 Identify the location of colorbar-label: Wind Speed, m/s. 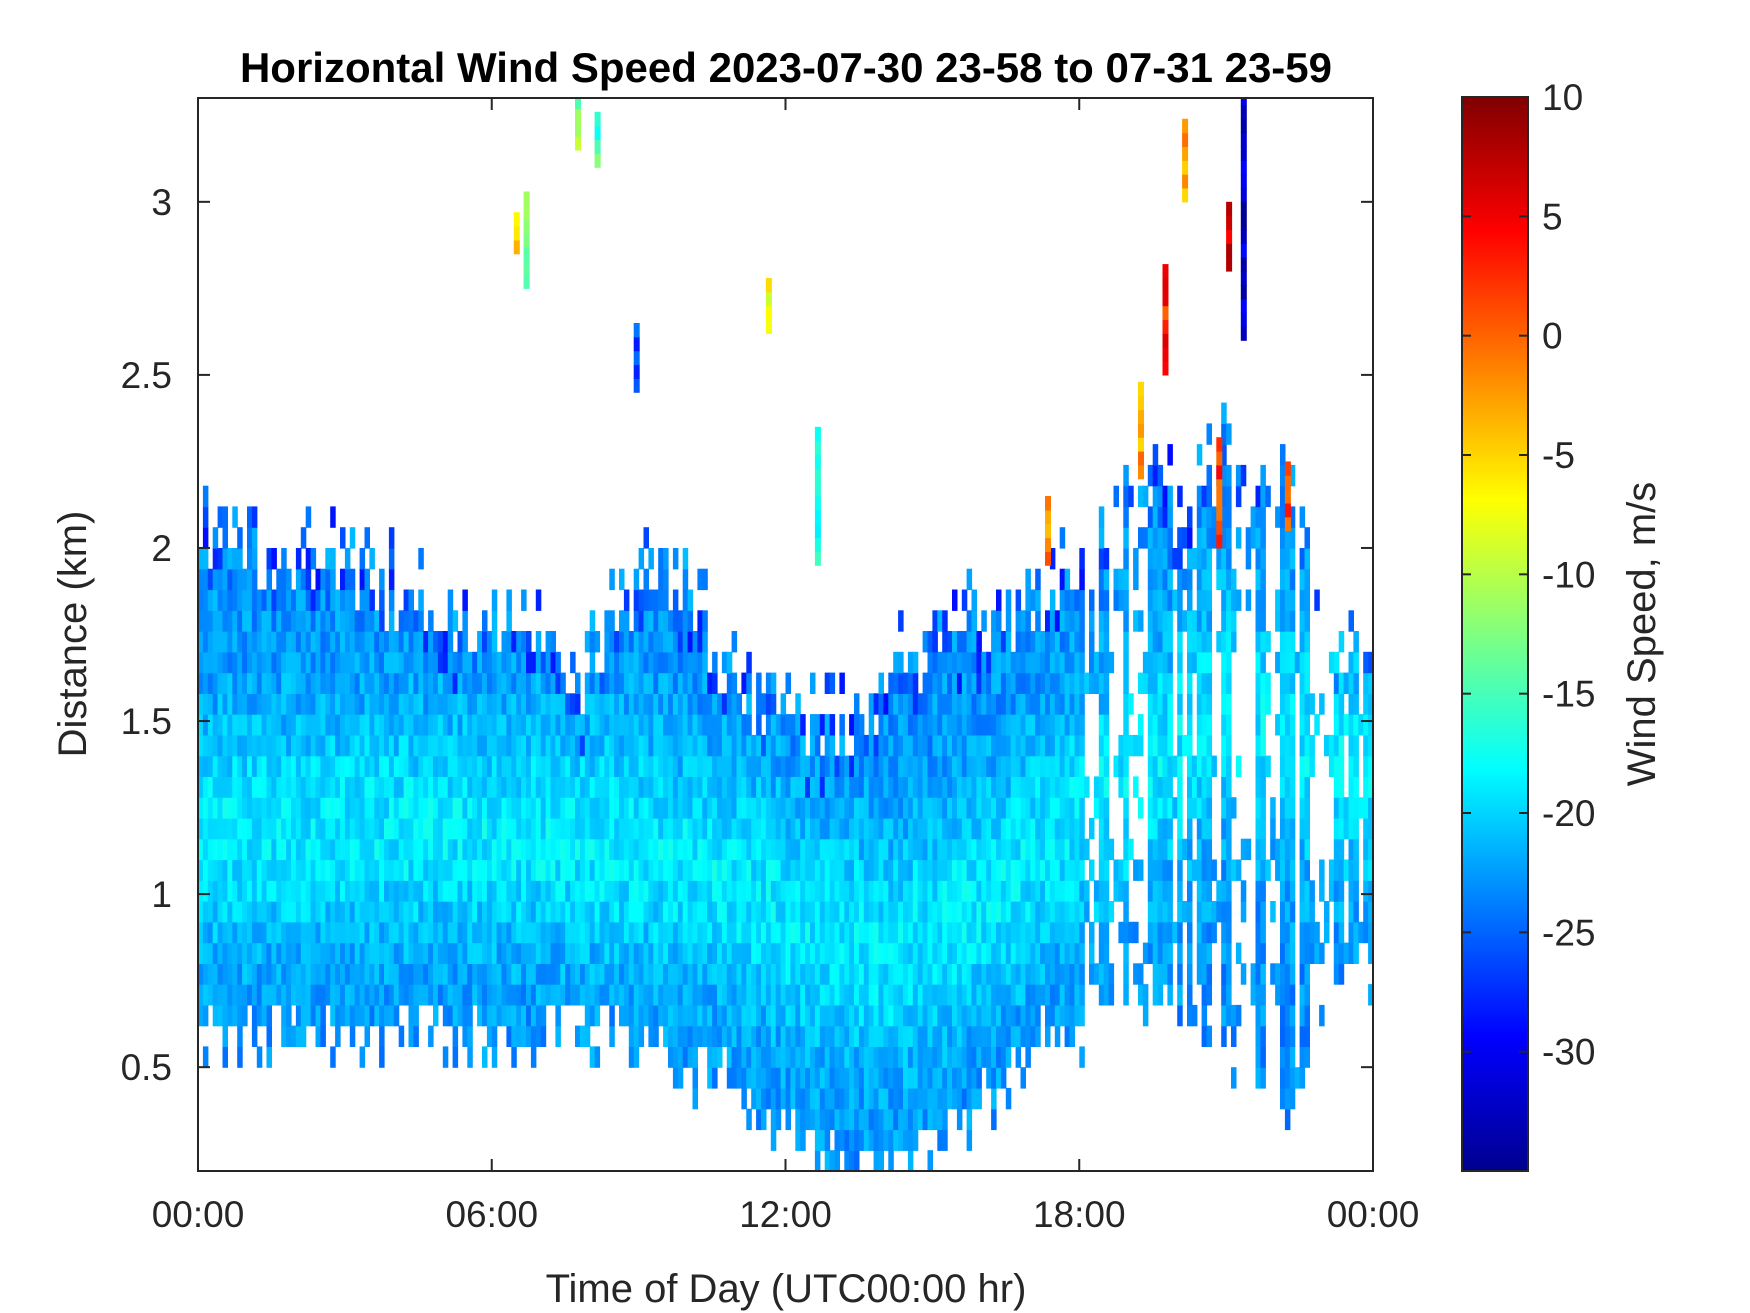
(1642, 634).